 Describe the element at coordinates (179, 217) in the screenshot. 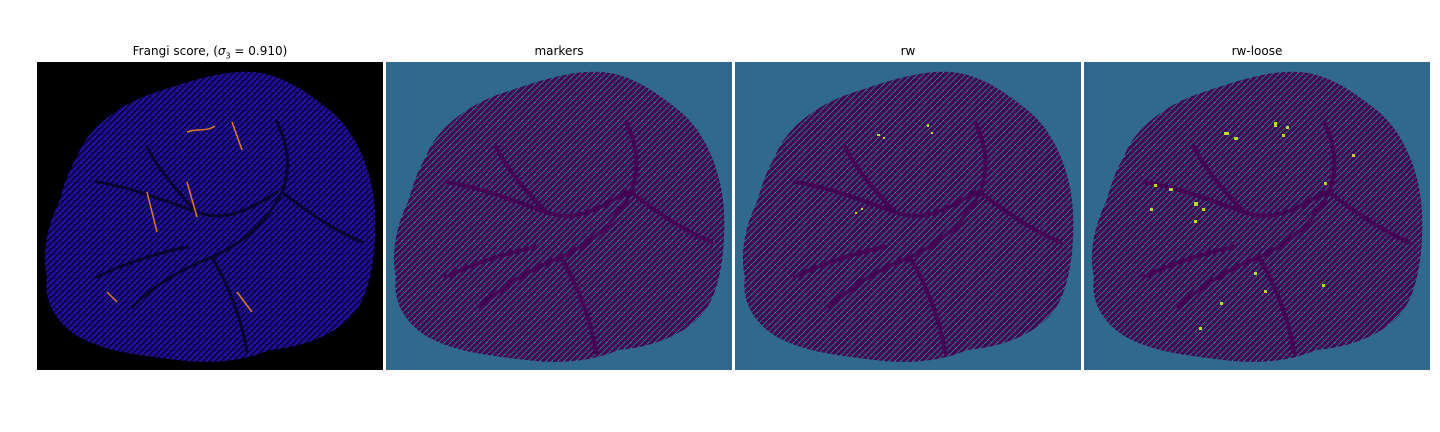

I see `frangi-highlights` at that location.